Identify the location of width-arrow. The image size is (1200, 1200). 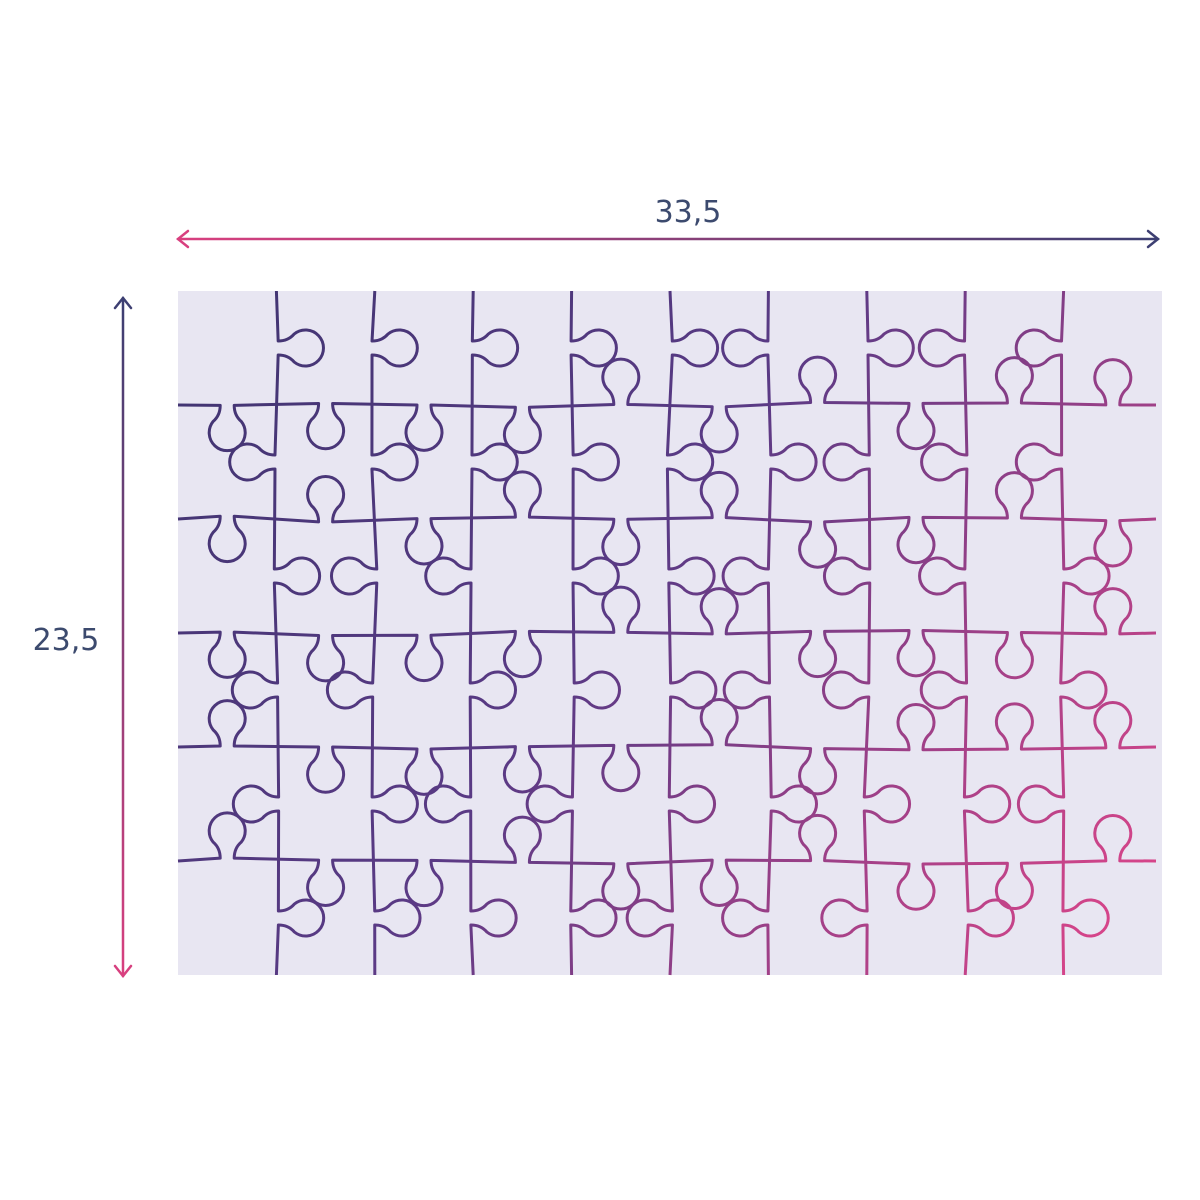
(668, 239).